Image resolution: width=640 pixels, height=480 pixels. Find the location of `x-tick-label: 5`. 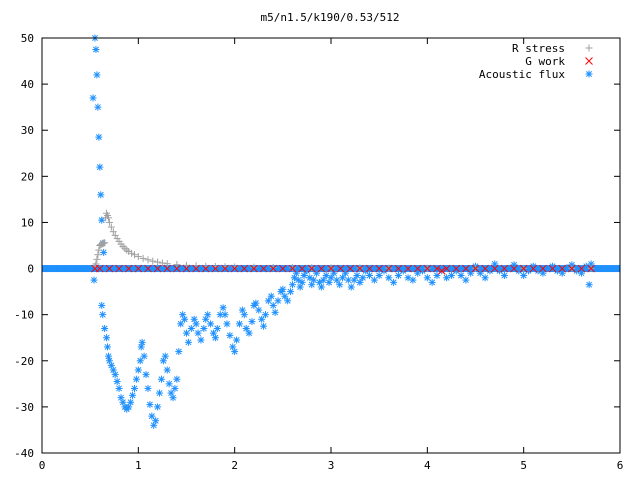

x-tick-label: 5 is located at coordinates (523, 465).